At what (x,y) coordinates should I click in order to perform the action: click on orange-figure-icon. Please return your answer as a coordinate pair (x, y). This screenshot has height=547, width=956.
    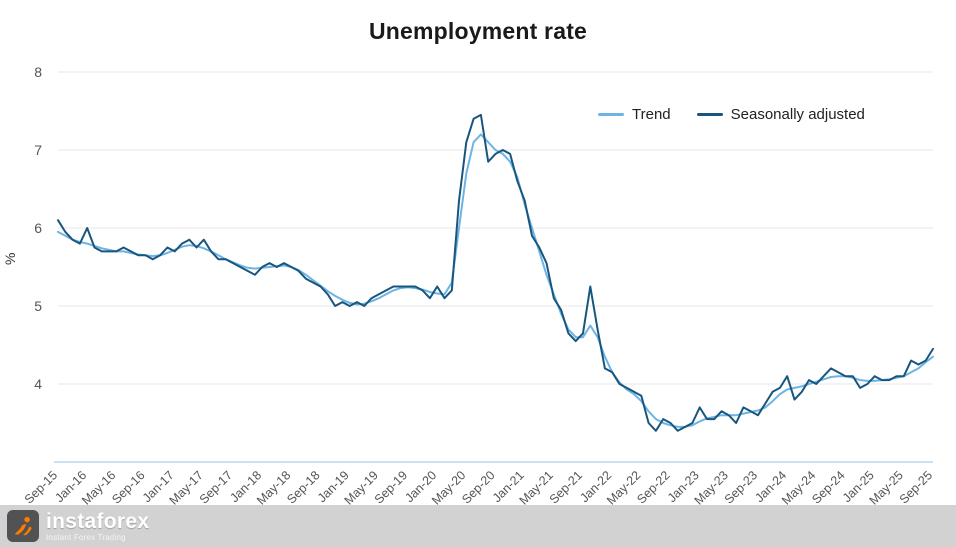
    Looking at the image, I should click on (23, 526).